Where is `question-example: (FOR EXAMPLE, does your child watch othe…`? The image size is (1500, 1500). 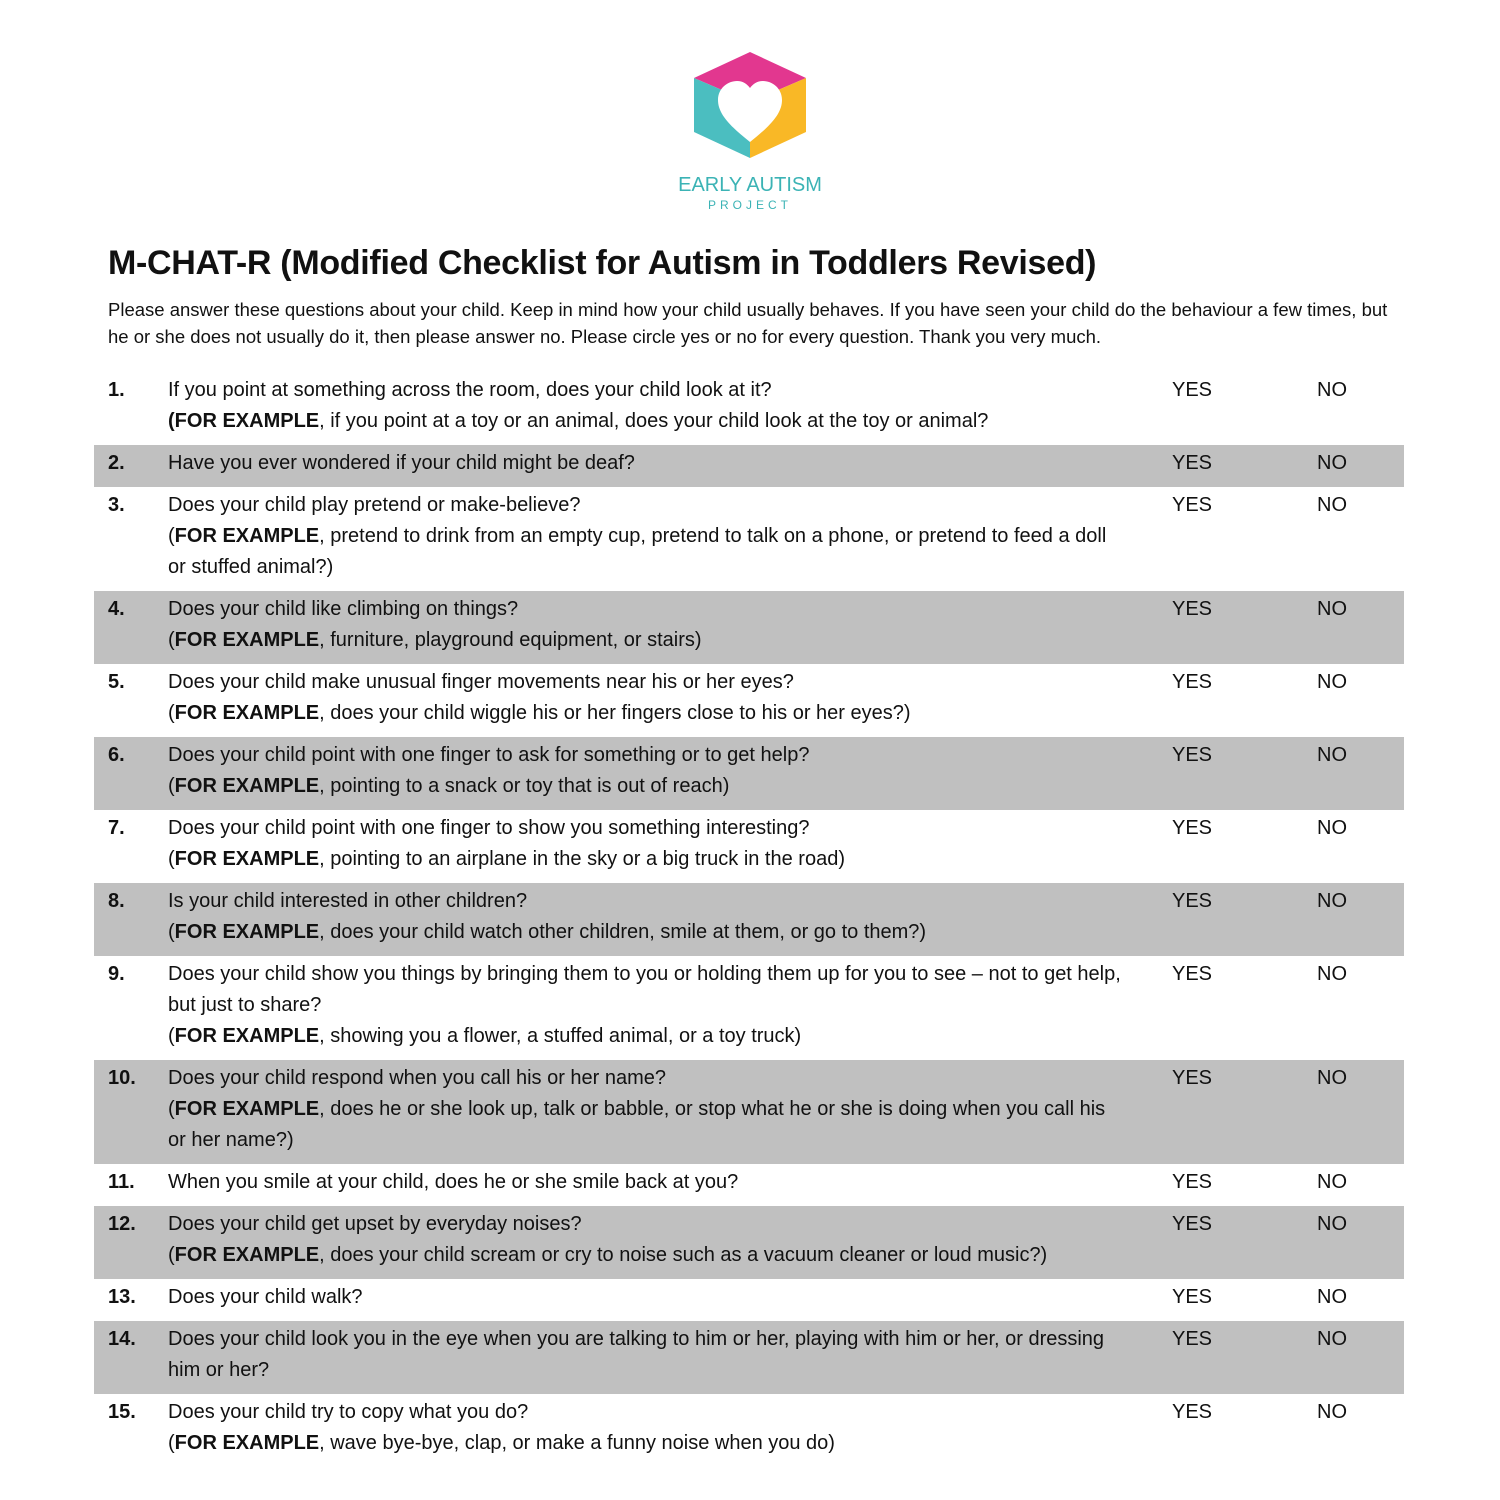
question-example: (FOR EXAMPLE, does your child watch othe… is located at coordinates (547, 932).